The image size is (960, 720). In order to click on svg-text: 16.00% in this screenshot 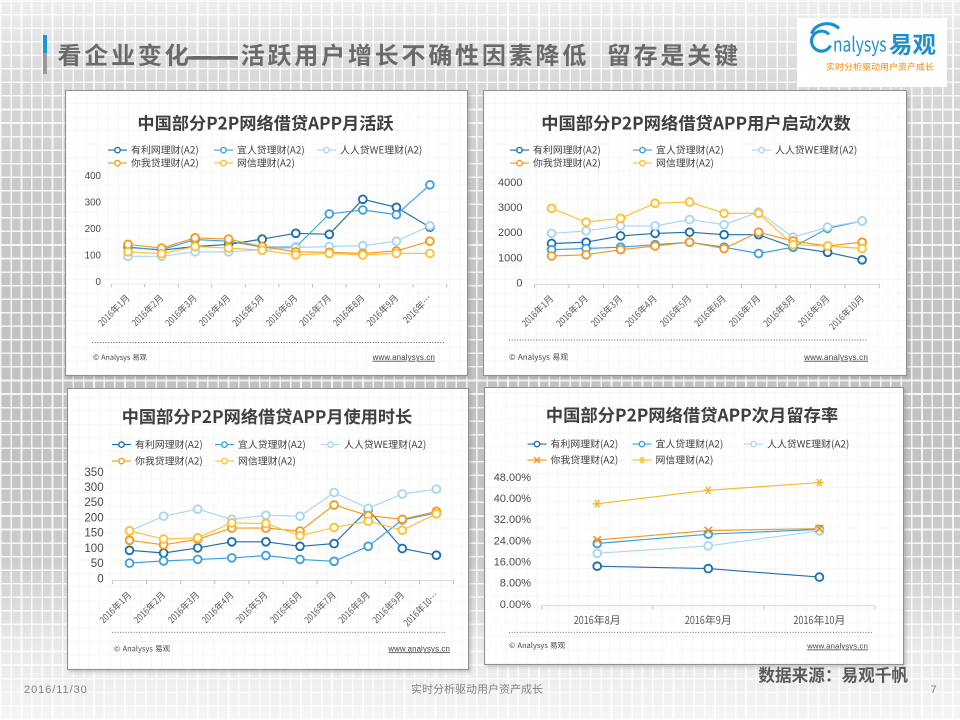, I will do `click(513, 563)`.